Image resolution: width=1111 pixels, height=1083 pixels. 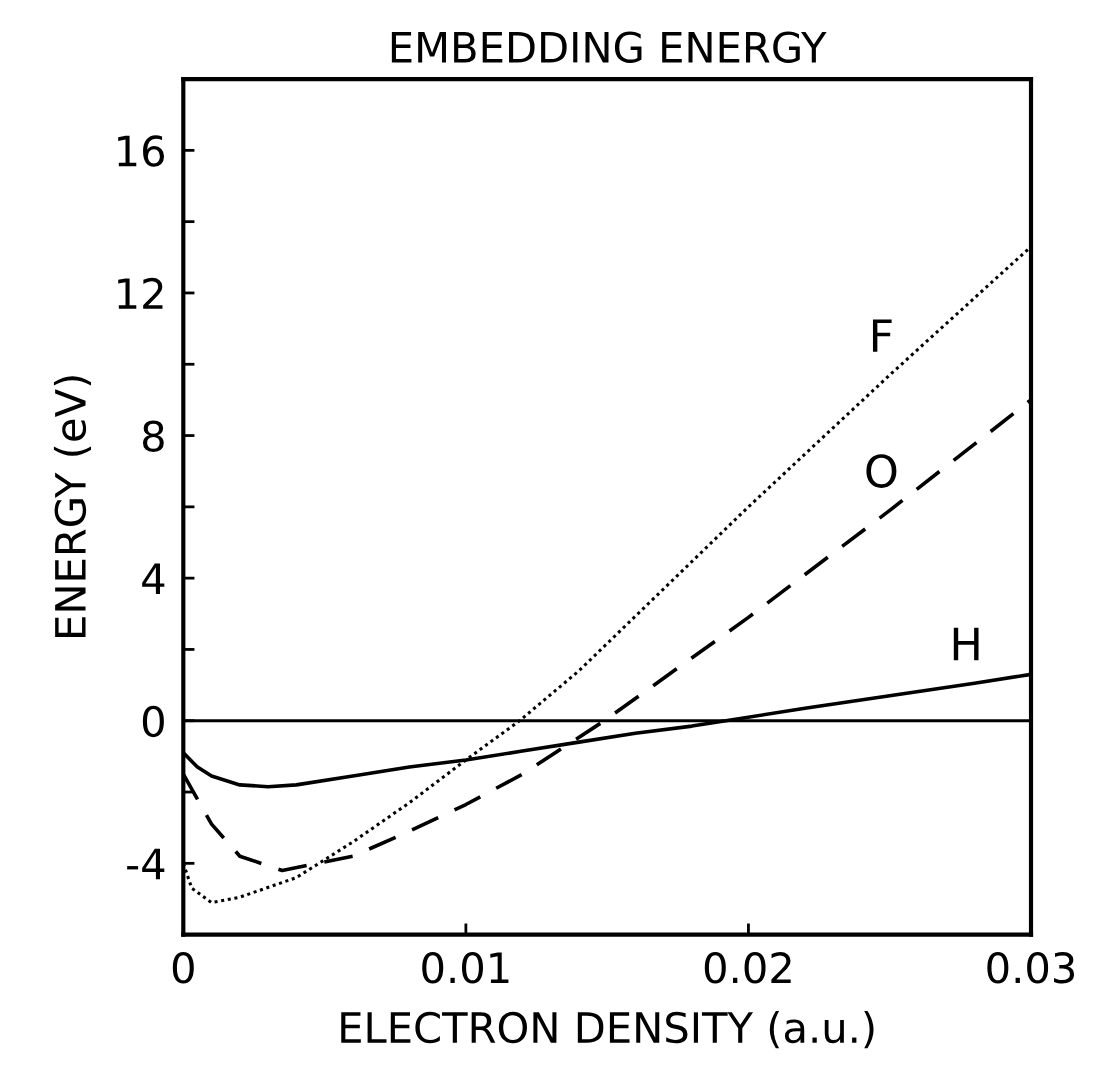 I want to click on series-label: O, so click(x=881, y=471).